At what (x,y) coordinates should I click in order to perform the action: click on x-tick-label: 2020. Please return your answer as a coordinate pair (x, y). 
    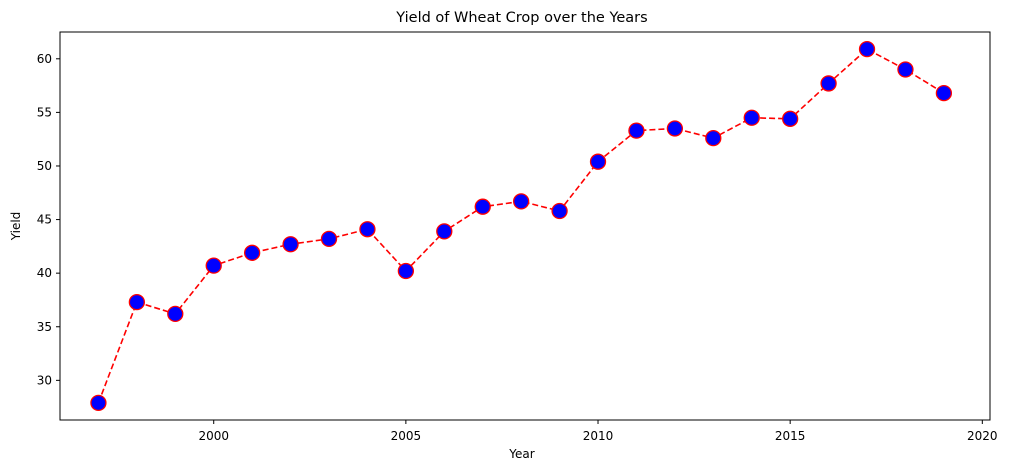
    Looking at the image, I should click on (982, 436).